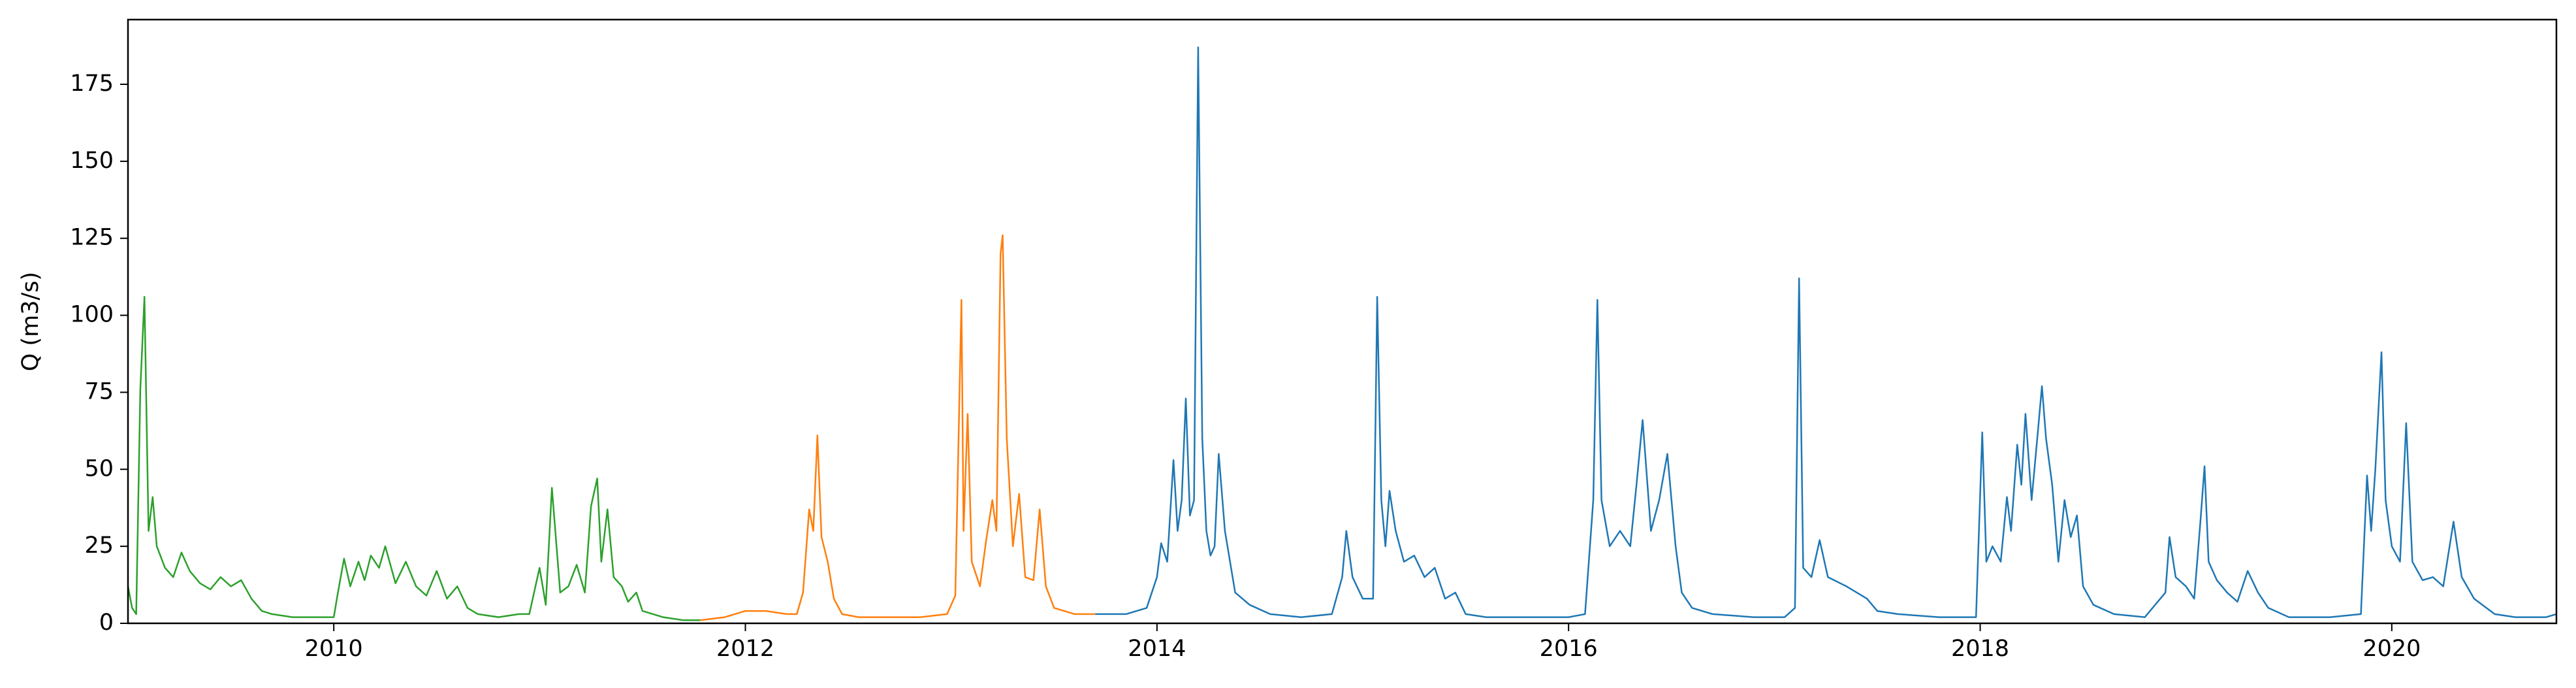  What do you see at coordinates (107, 623) in the screenshot?
I see `y-tick-label: 0` at bounding box center [107, 623].